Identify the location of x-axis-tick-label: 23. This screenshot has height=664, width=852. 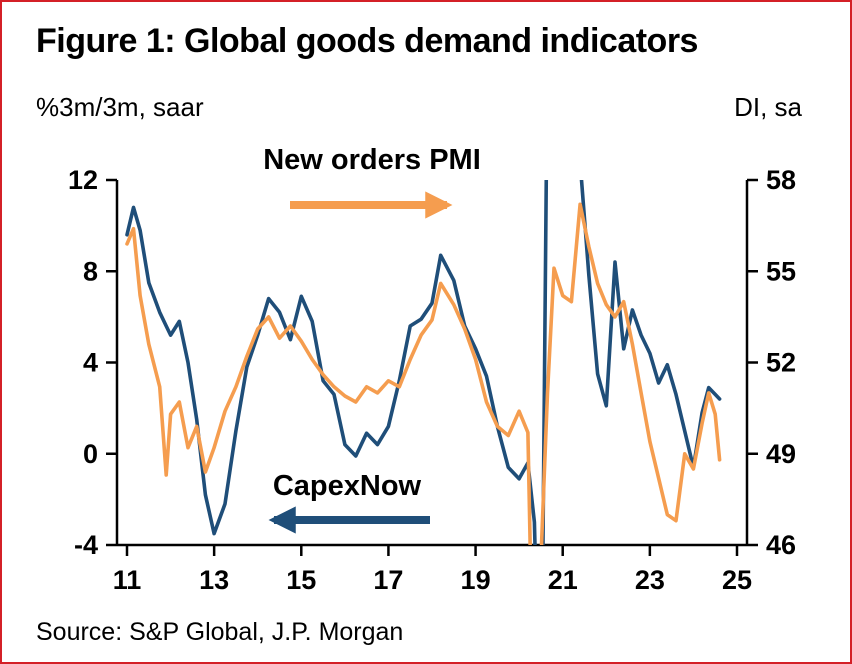
(650, 580).